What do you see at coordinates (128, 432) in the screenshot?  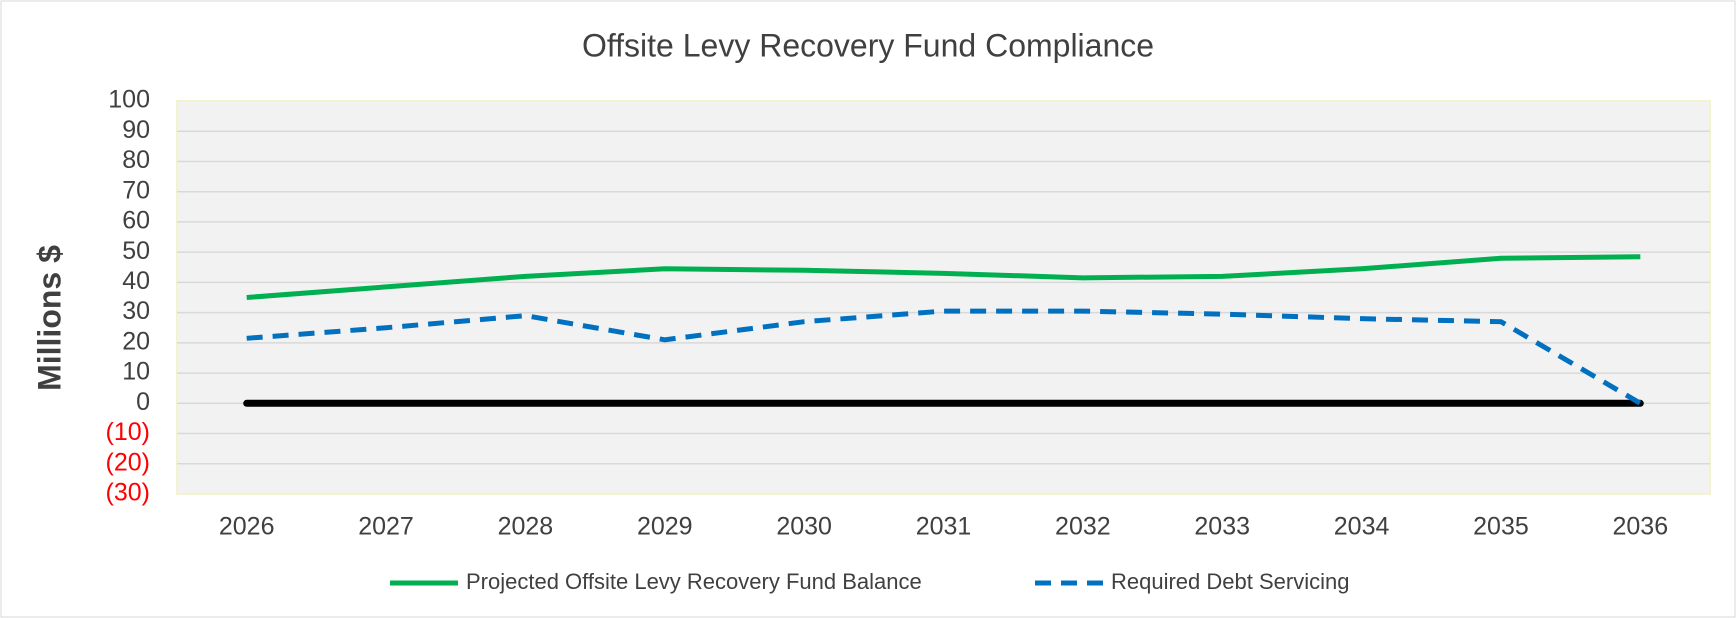 I see `y-tick-label: (10)` at bounding box center [128, 432].